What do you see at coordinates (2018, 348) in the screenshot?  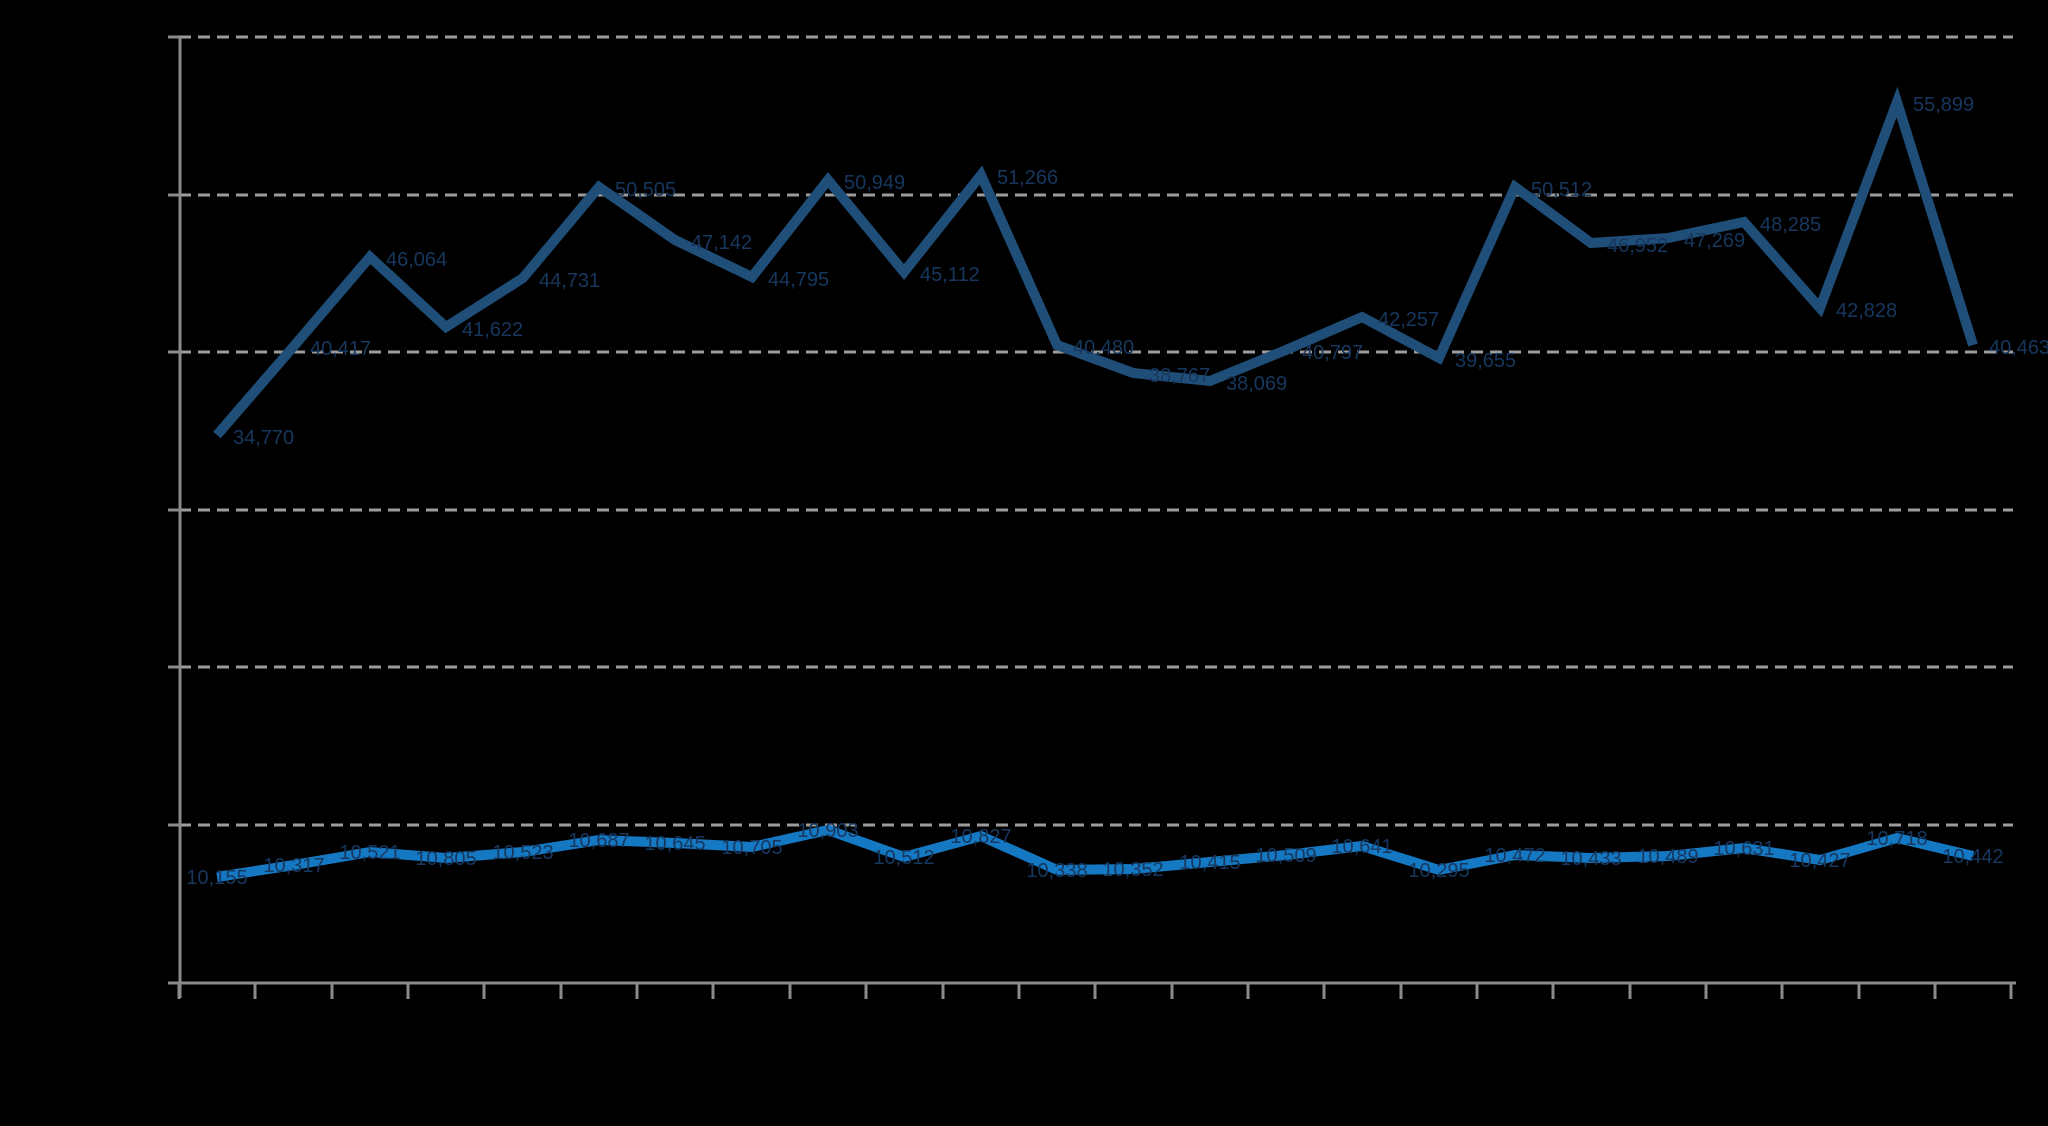 I see `upper-dark-navy-series-data-label: 40,463` at bounding box center [2018, 348].